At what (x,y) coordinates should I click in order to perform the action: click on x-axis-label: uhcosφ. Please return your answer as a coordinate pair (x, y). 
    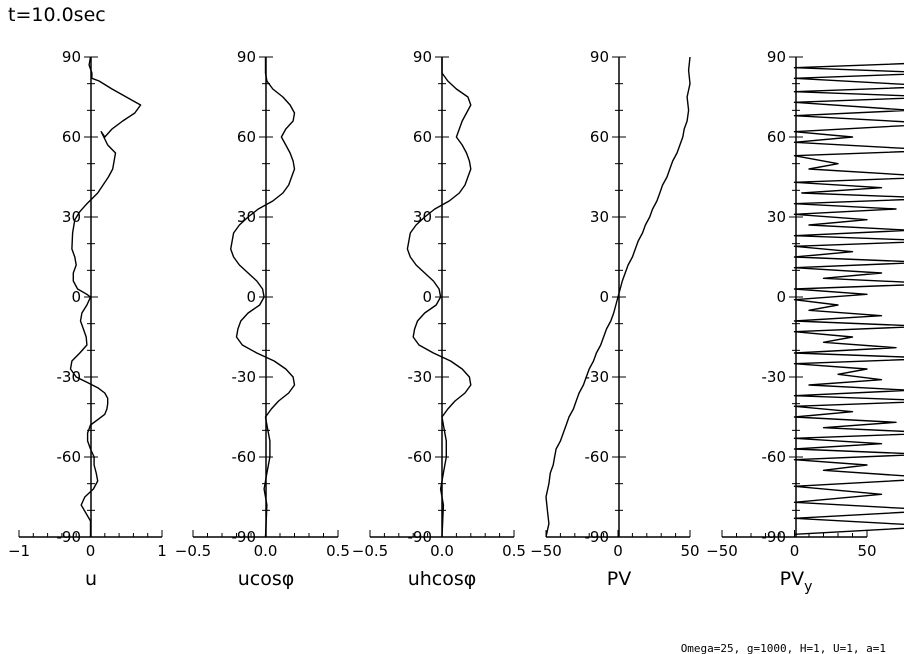
    Looking at the image, I should click on (442, 579).